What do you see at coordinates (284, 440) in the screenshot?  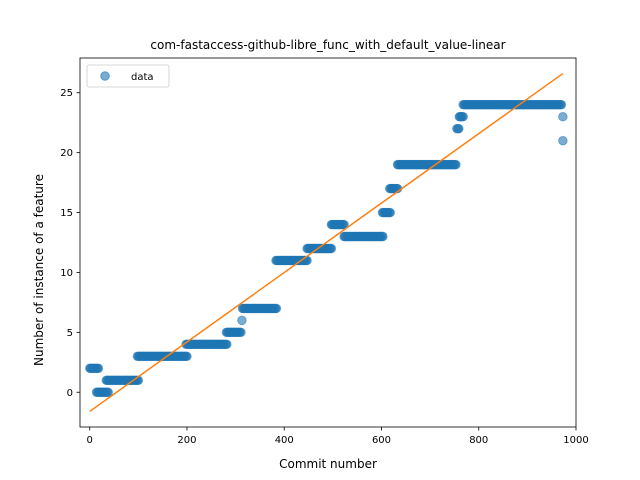 I see `x-tick-label: 400` at bounding box center [284, 440].